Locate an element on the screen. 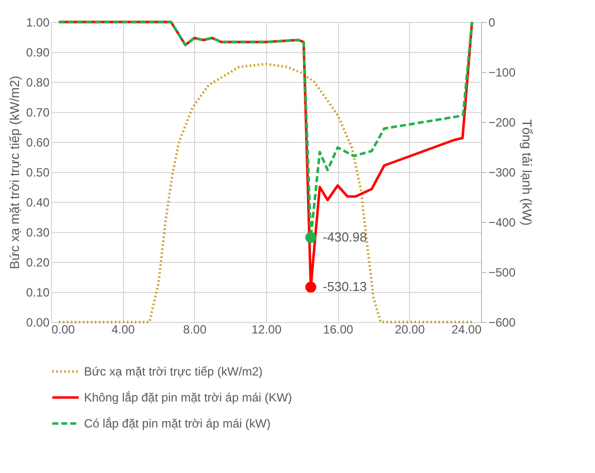 This screenshot has width=595, height=473. y-tick-label: 0.10 is located at coordinates (38, 293).